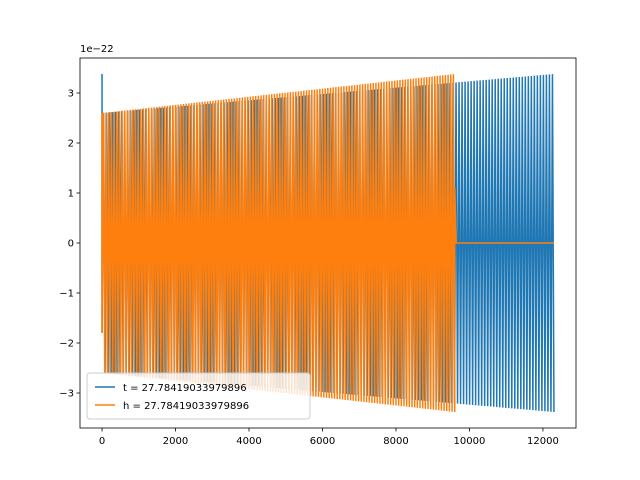 This screenshot has width=640, height=480. I want to click on y-tick-label: 0, so click(71, 244).